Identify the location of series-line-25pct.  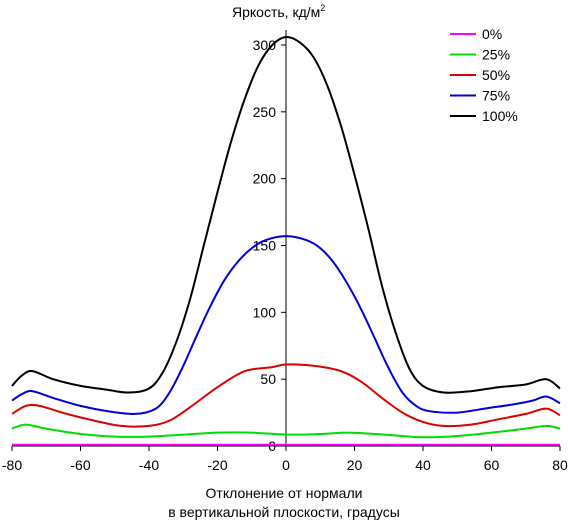
(286, 431).